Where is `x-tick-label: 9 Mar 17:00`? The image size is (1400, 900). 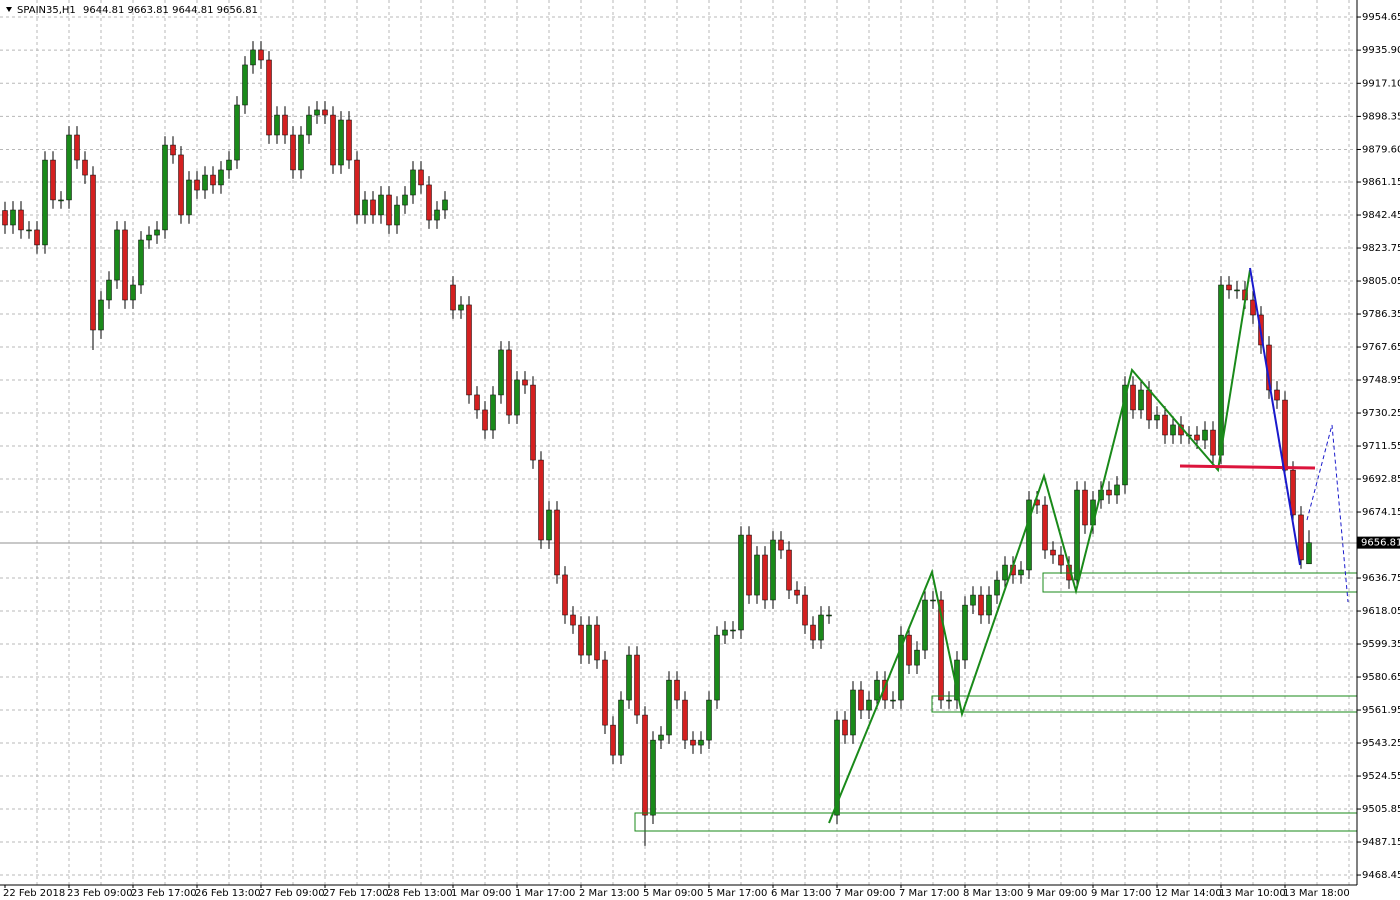 x-tick-label: 9 Mar 17:00 is located at coordinates (1121, 893).